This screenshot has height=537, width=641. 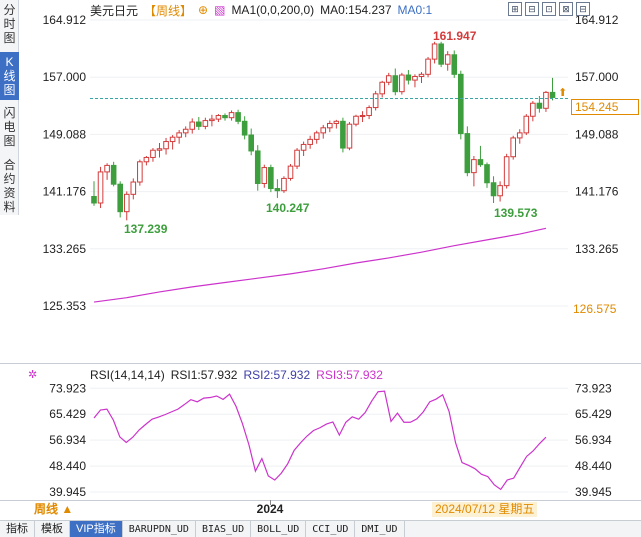 I want to click on ma-icon: ▧, so click(x=220, y=10).